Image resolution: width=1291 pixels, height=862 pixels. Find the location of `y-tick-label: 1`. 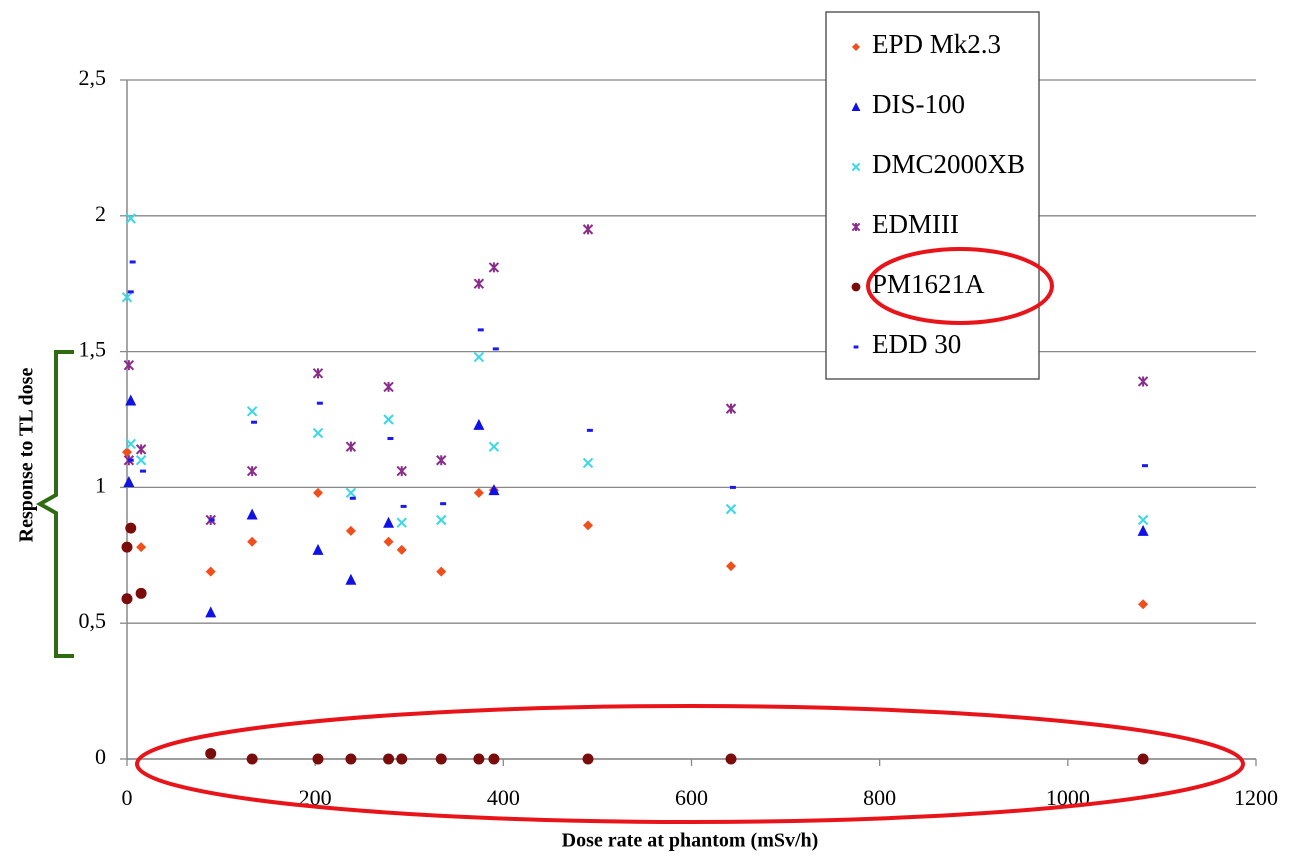

y-tick-label: 1 is located at coordinates (100, 484).